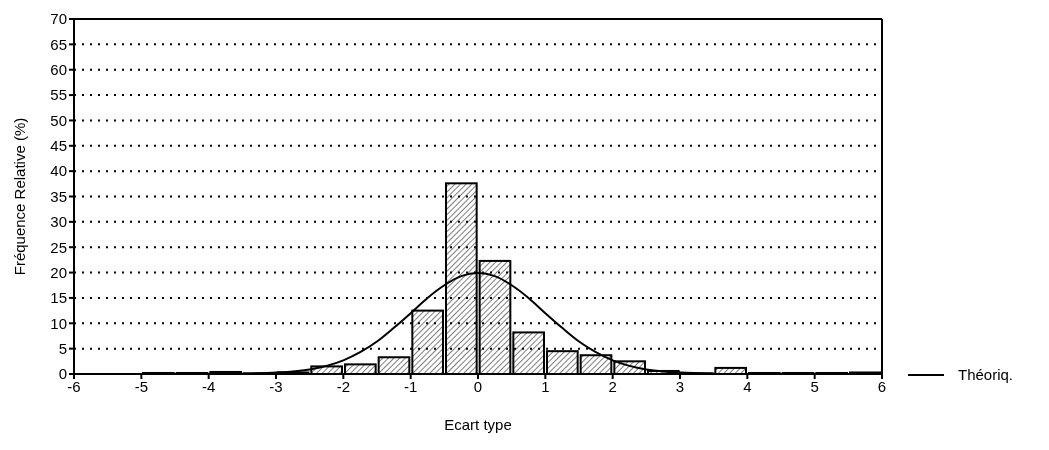 The height and width of the screenshot is (450, 1049). What do you see at coordinates (478, 424) in the screenshot?
I see `x-axis-title: Ecart type` at bounding box center [478, 424].